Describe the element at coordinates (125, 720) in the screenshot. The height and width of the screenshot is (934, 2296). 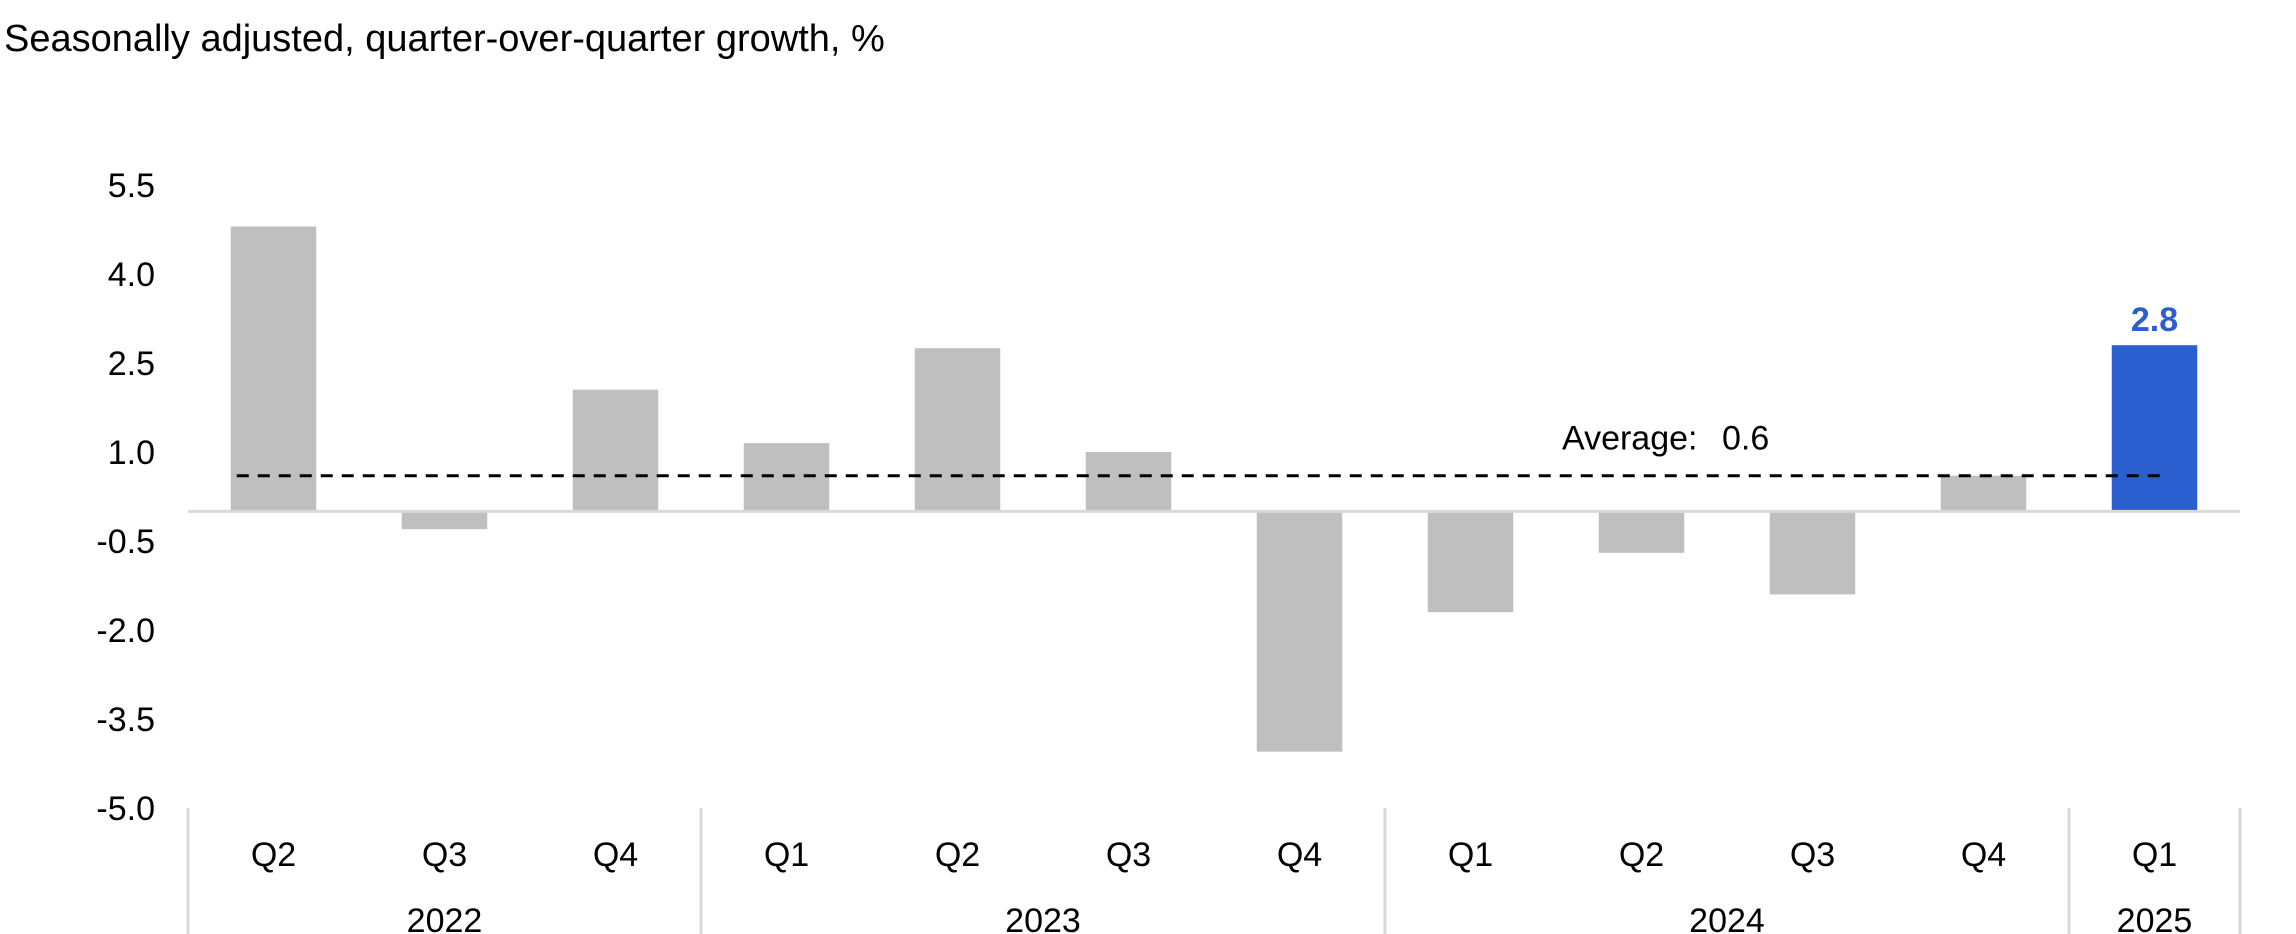
I see `y-tick-label: -3.5` at that location.